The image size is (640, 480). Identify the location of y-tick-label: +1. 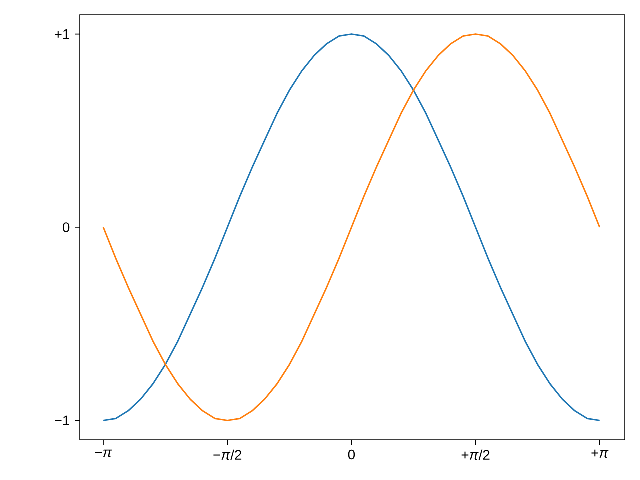
(62, 35).